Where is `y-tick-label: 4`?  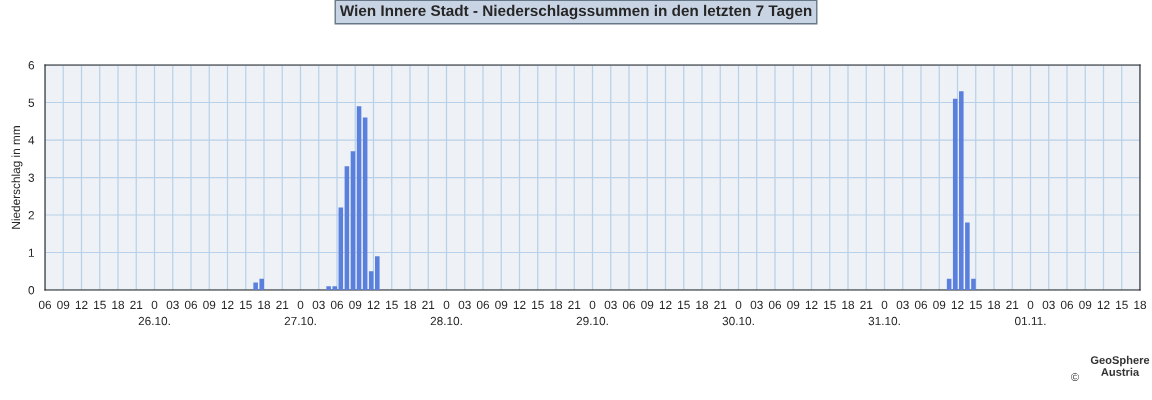
y-tick-label: 4 is located at coordinates (31, 140).